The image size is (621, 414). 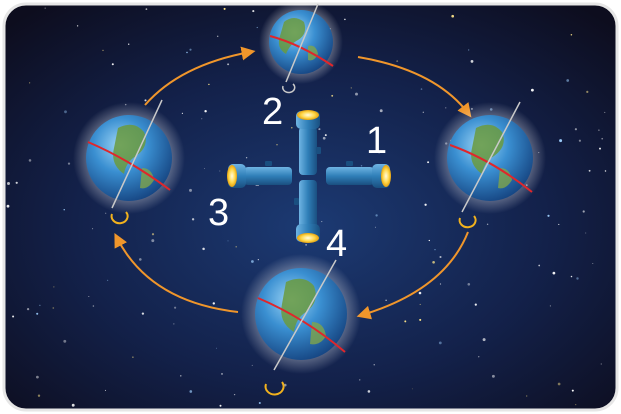 I want to click on earth-globe-right, so click(x=490, y=165).